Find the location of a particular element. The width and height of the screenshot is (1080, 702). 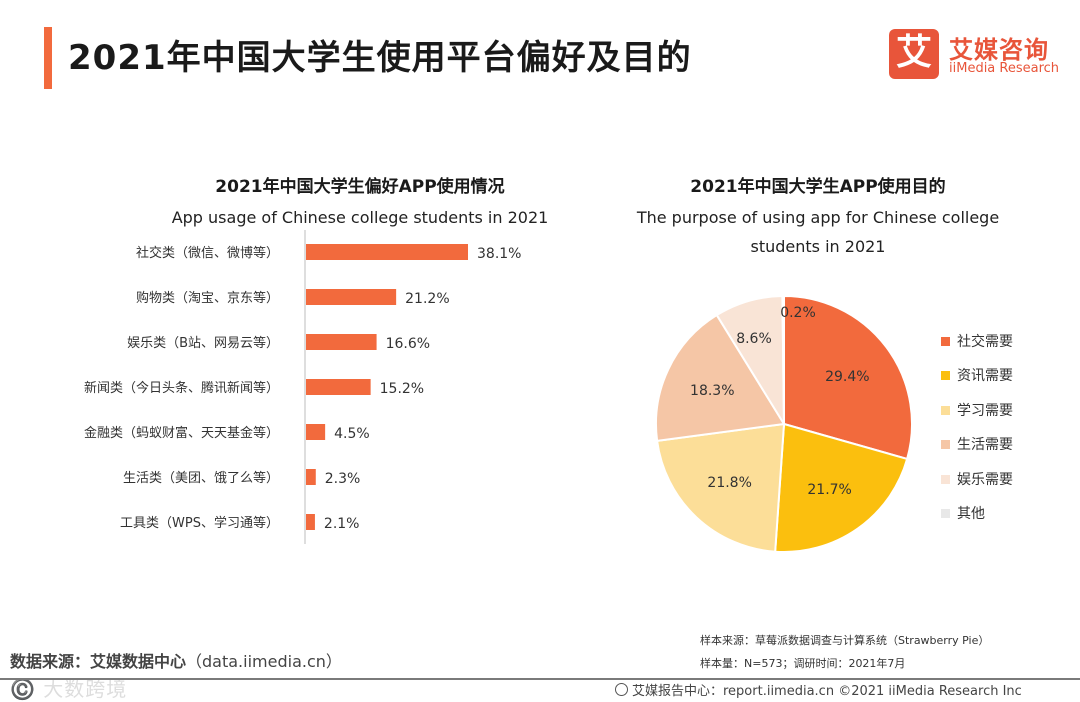

globe-icon is located at coordinates (621, 689).